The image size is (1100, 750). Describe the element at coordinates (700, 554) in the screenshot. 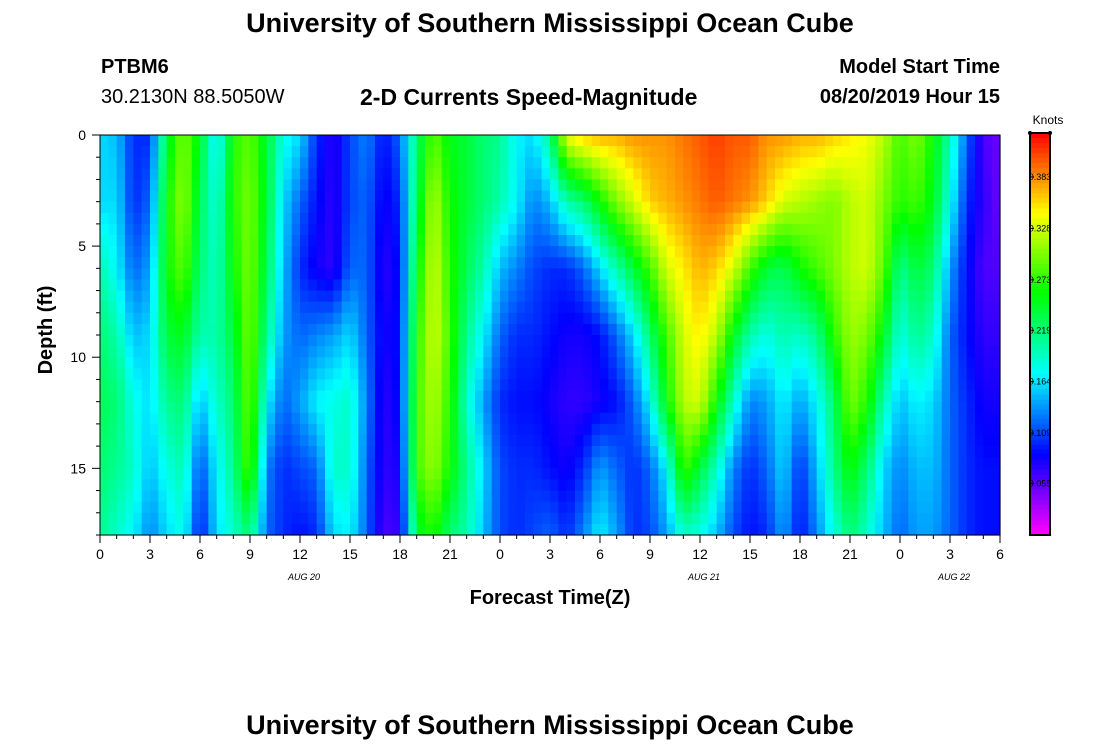

I see `x-tick-label: 12` at that location.